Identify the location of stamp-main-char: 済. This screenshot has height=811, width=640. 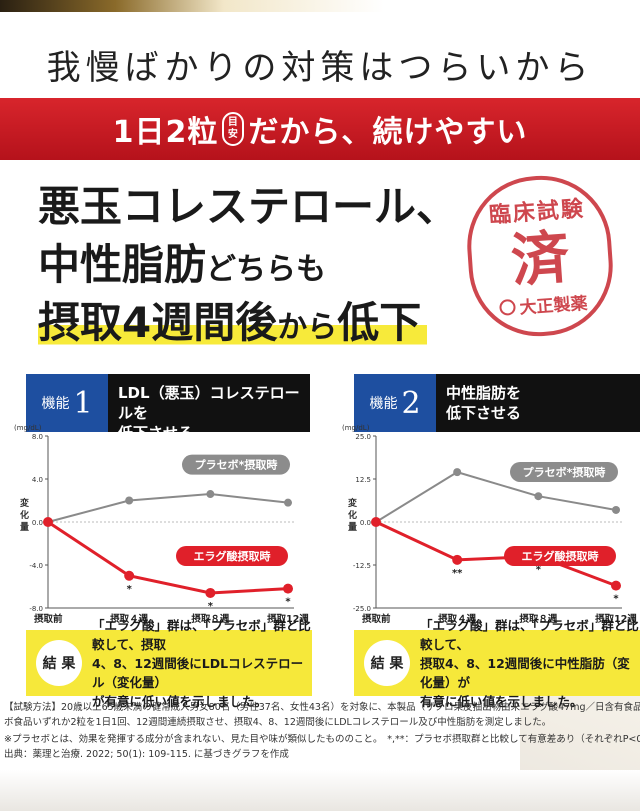
(540, 259).